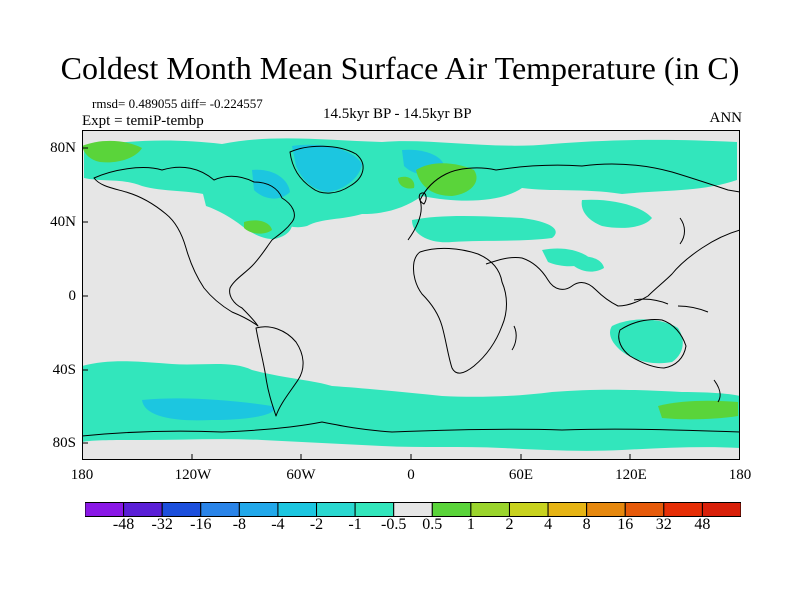 Image resolution: width=800 pixels, height=600 pixels. Describe the element at coordinates (548, 524) in the screenshot. I see `colorbar-label: 4` at that location.